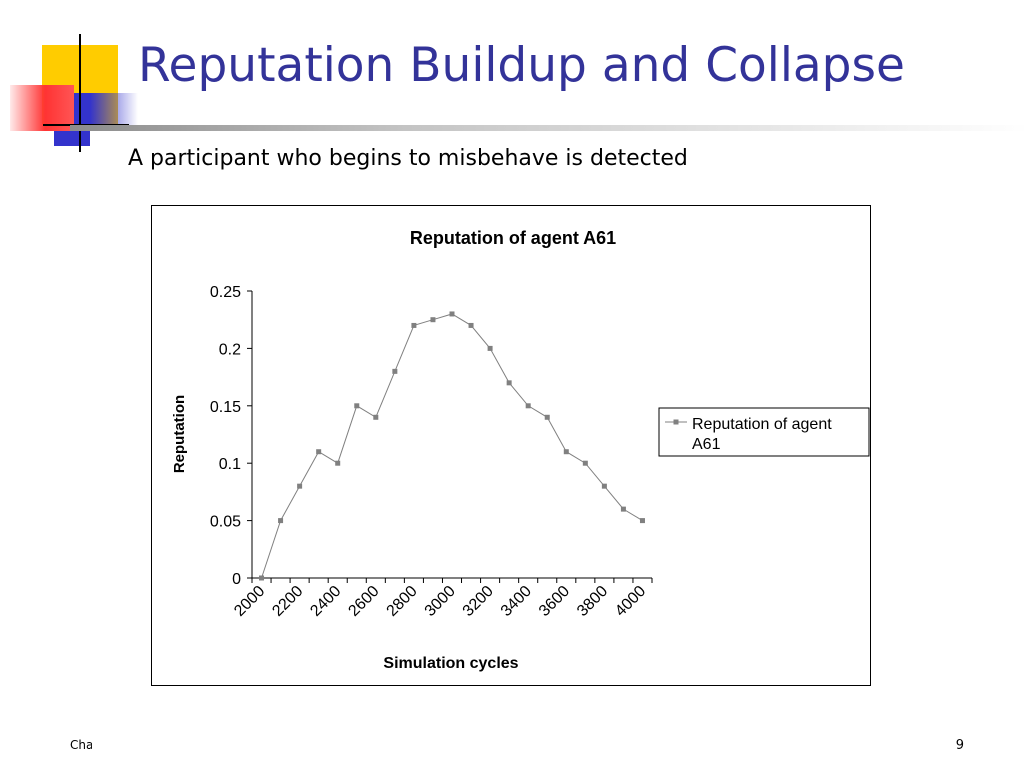 This screenshot has height=768, width=1024. Describe the element at coordinates (676, 422) in the screenshot. I see `legend-marker-sample` at that location.